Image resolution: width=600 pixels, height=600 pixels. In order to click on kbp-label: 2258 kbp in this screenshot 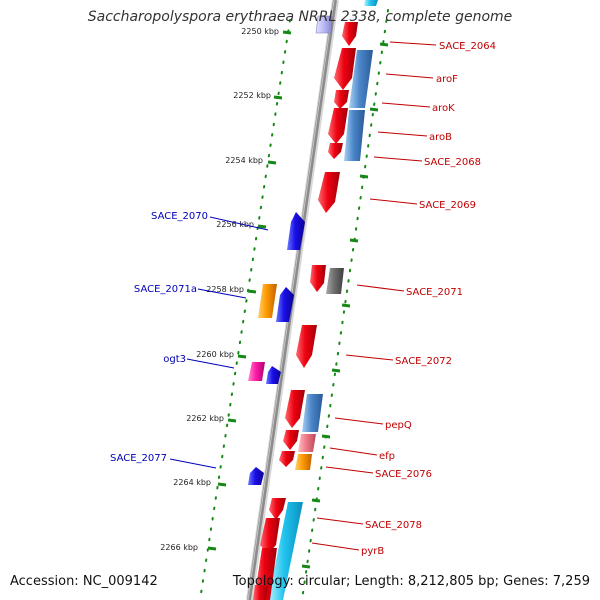, I will do `click(225, 289)`.